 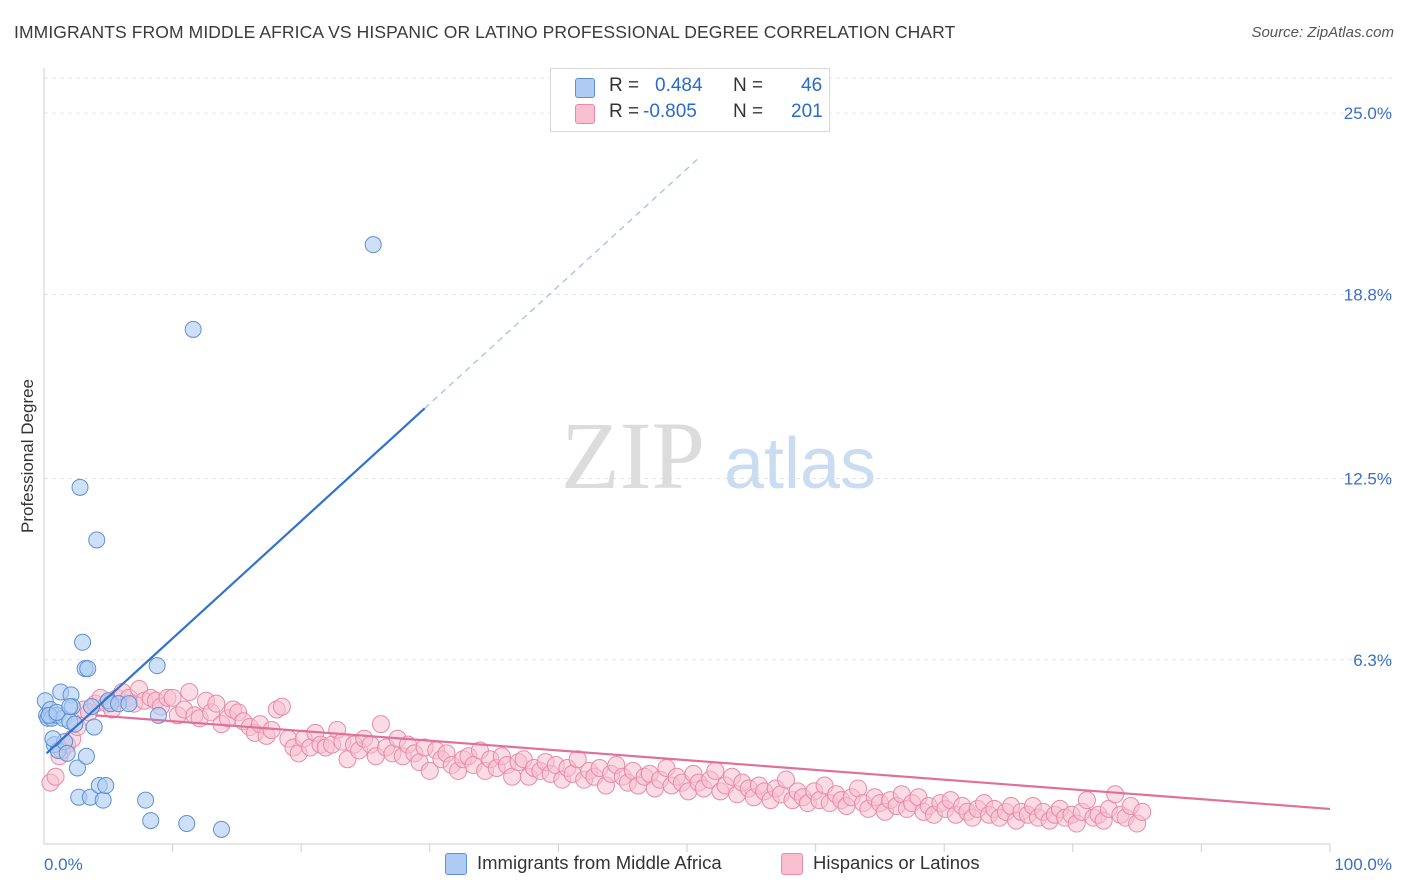 What do you see at coordinates (896, 862) in the screenshot?
I see `legend-label-hispanics: Hispanics or Latinos` at bounding box center [896, 862].